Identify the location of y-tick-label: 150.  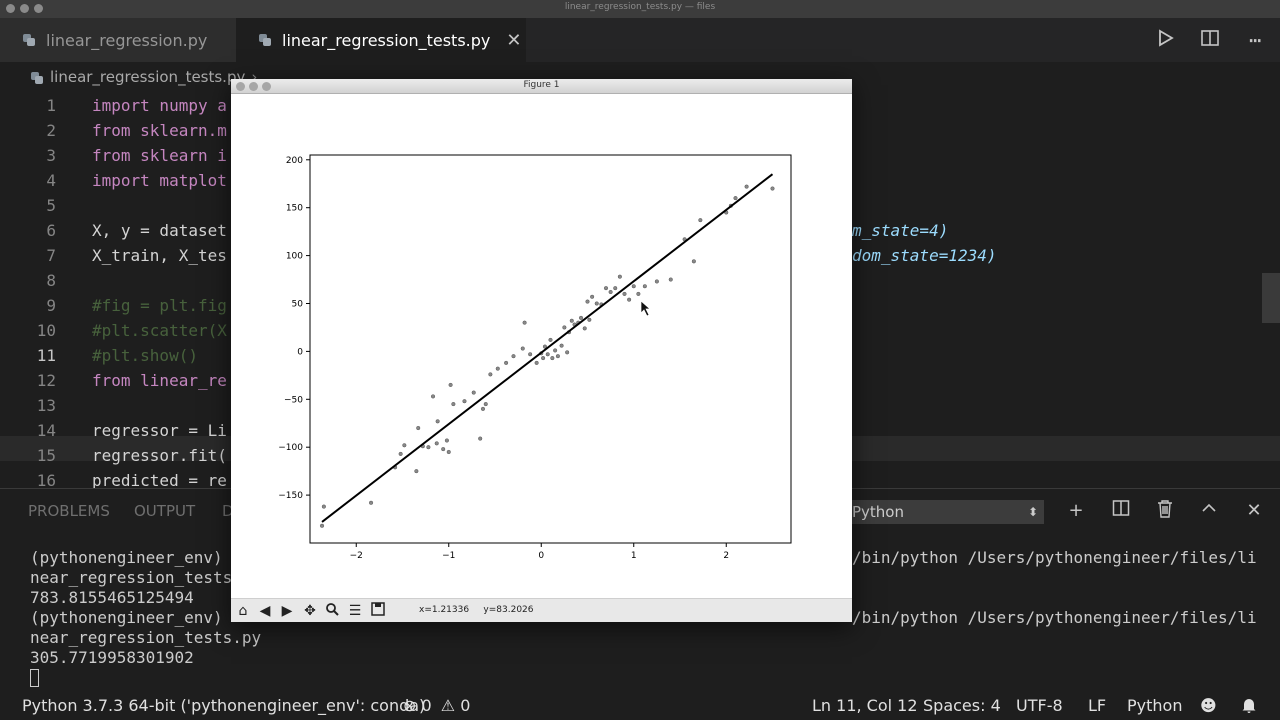
(294, 209).